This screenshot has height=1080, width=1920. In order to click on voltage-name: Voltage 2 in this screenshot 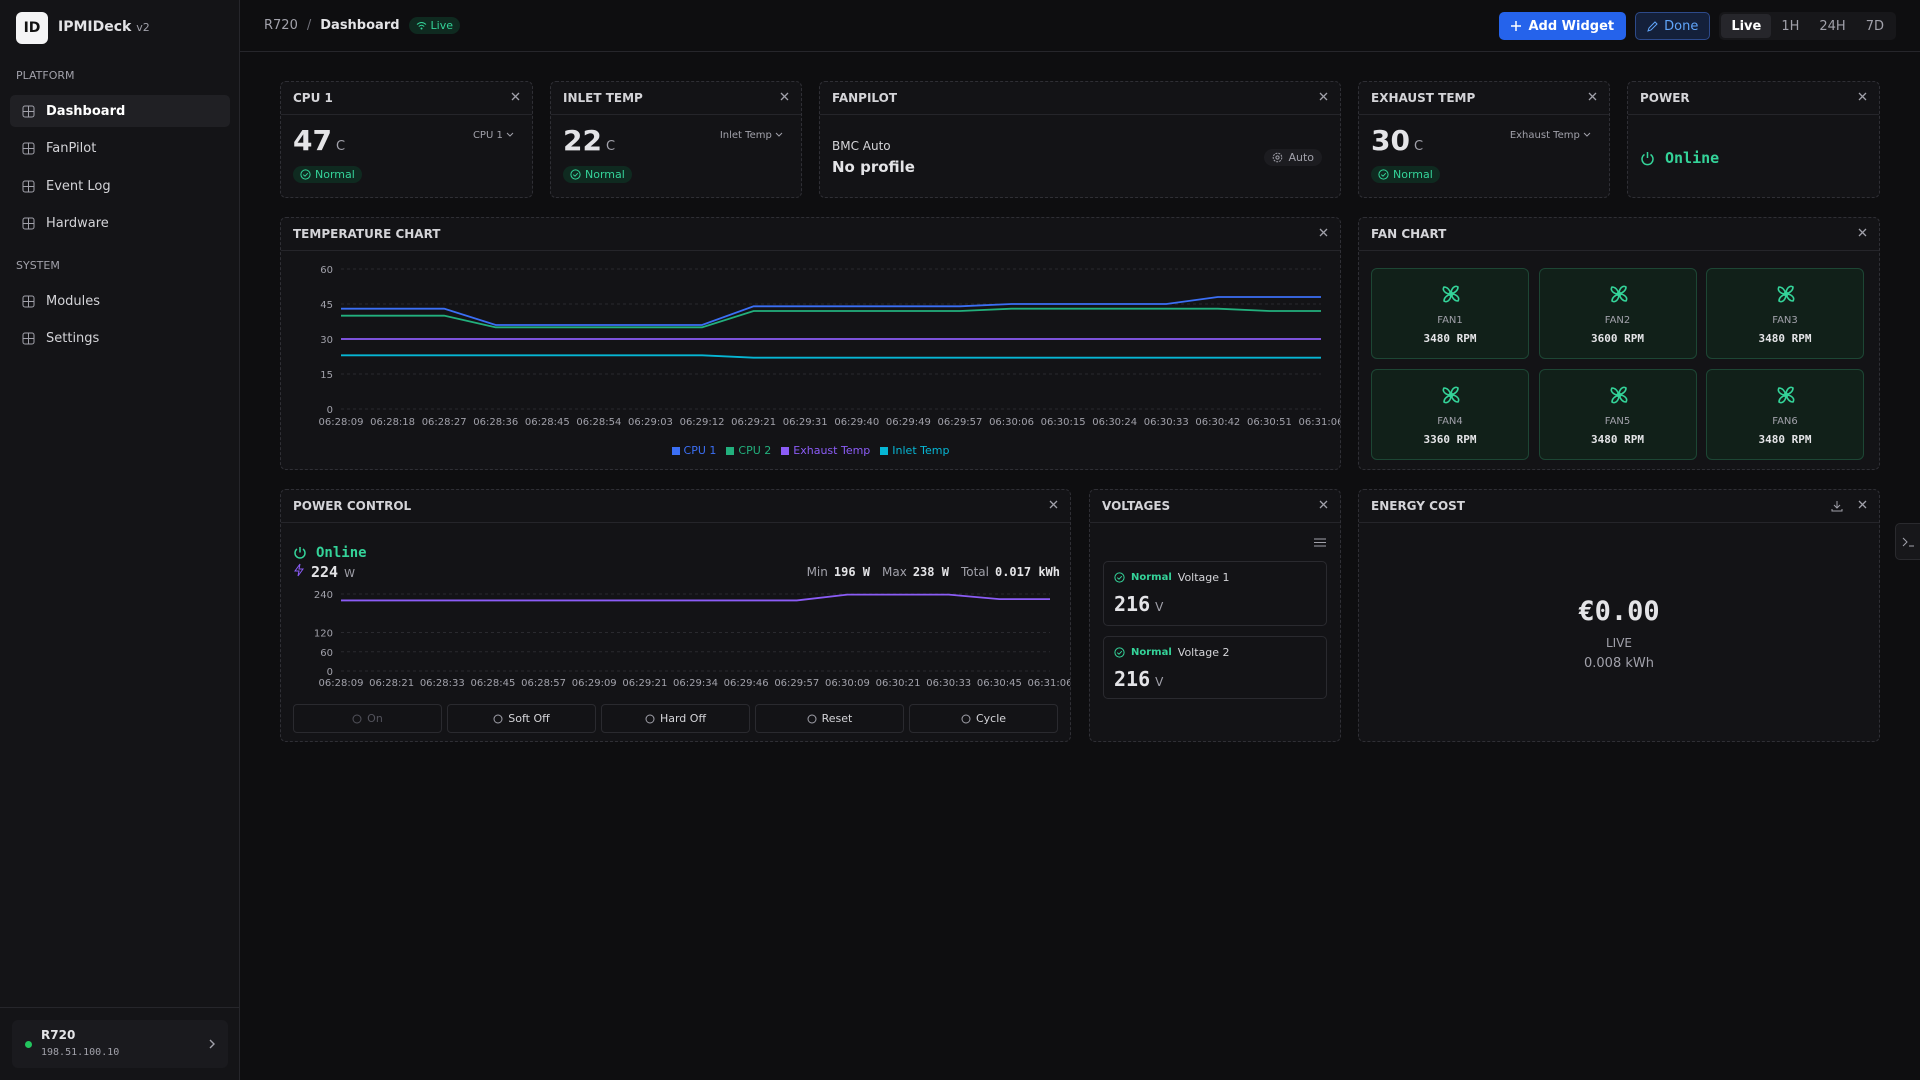, I will do `click(1203, 652)`.